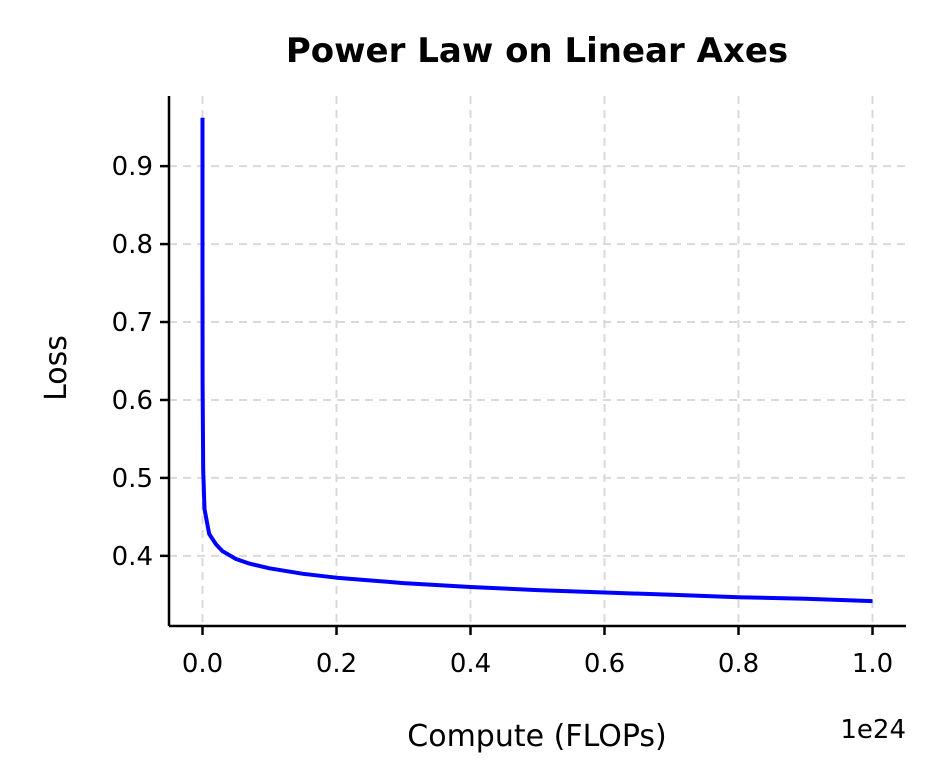 The height and width of the screenshot is (784, 934). I want to click on y-tick-label: 0.4, so click(132, 557).